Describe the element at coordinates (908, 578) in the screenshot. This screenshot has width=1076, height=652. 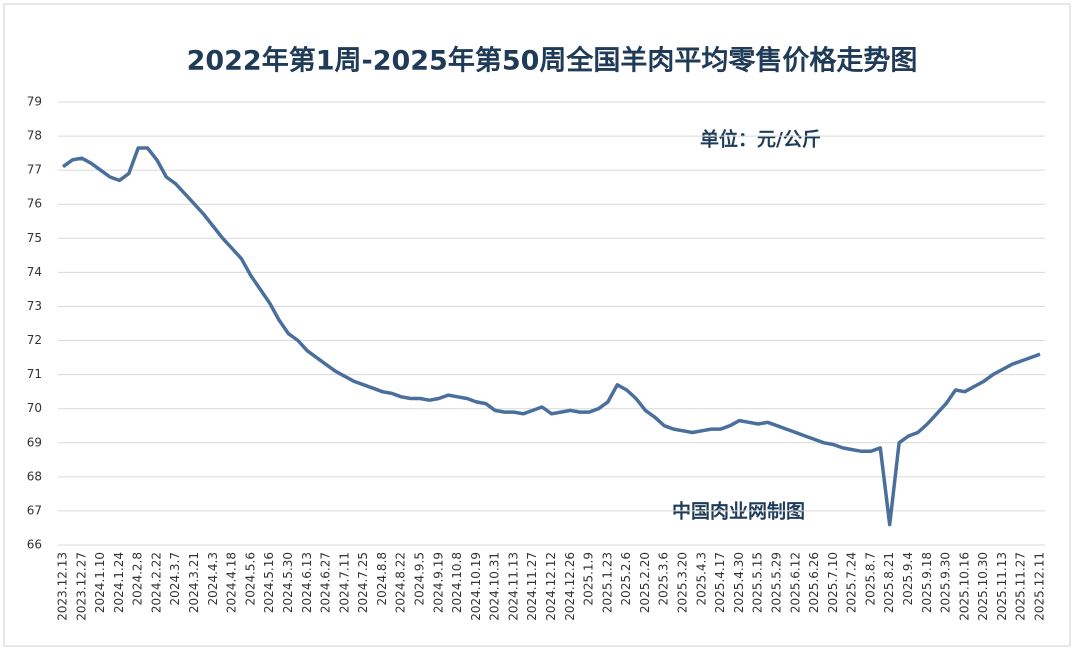
I see `x-tick-label: 2025.9.4` at that location.